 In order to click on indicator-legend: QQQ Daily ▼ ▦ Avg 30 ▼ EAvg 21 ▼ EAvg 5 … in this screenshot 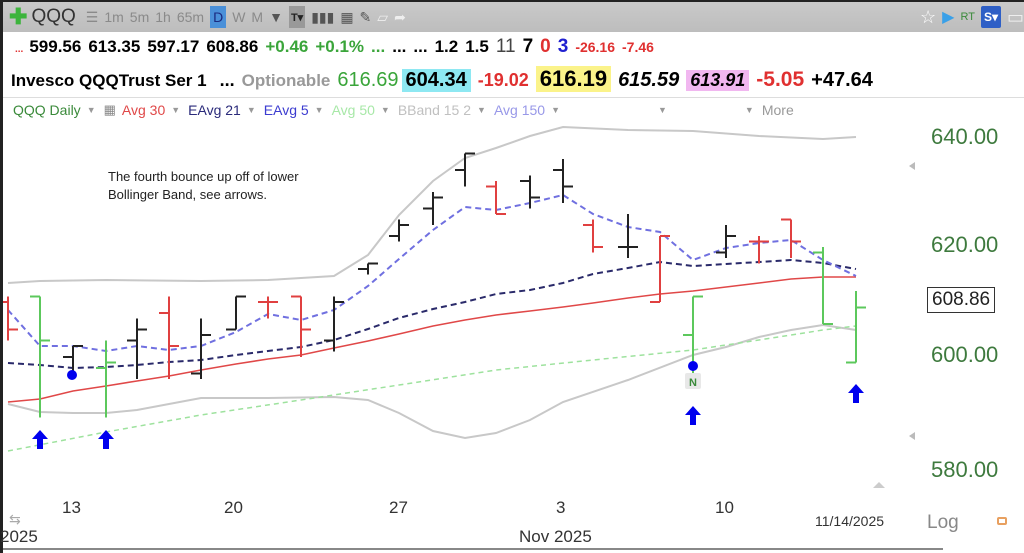, I will do `click(513, 109)`.